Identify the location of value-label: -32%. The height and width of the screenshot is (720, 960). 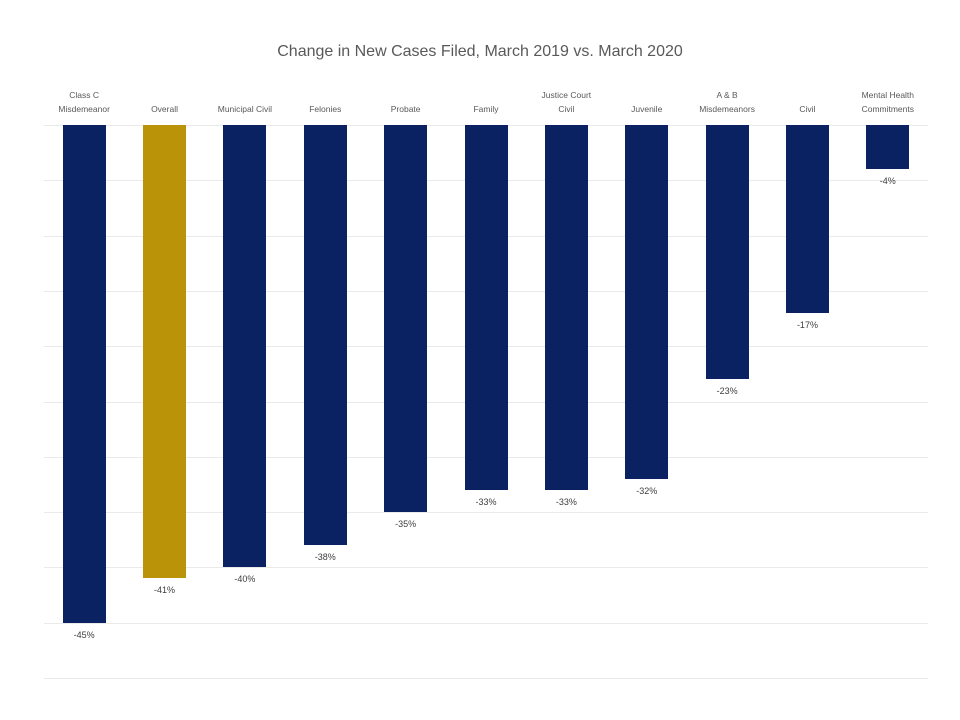
(647, 490).